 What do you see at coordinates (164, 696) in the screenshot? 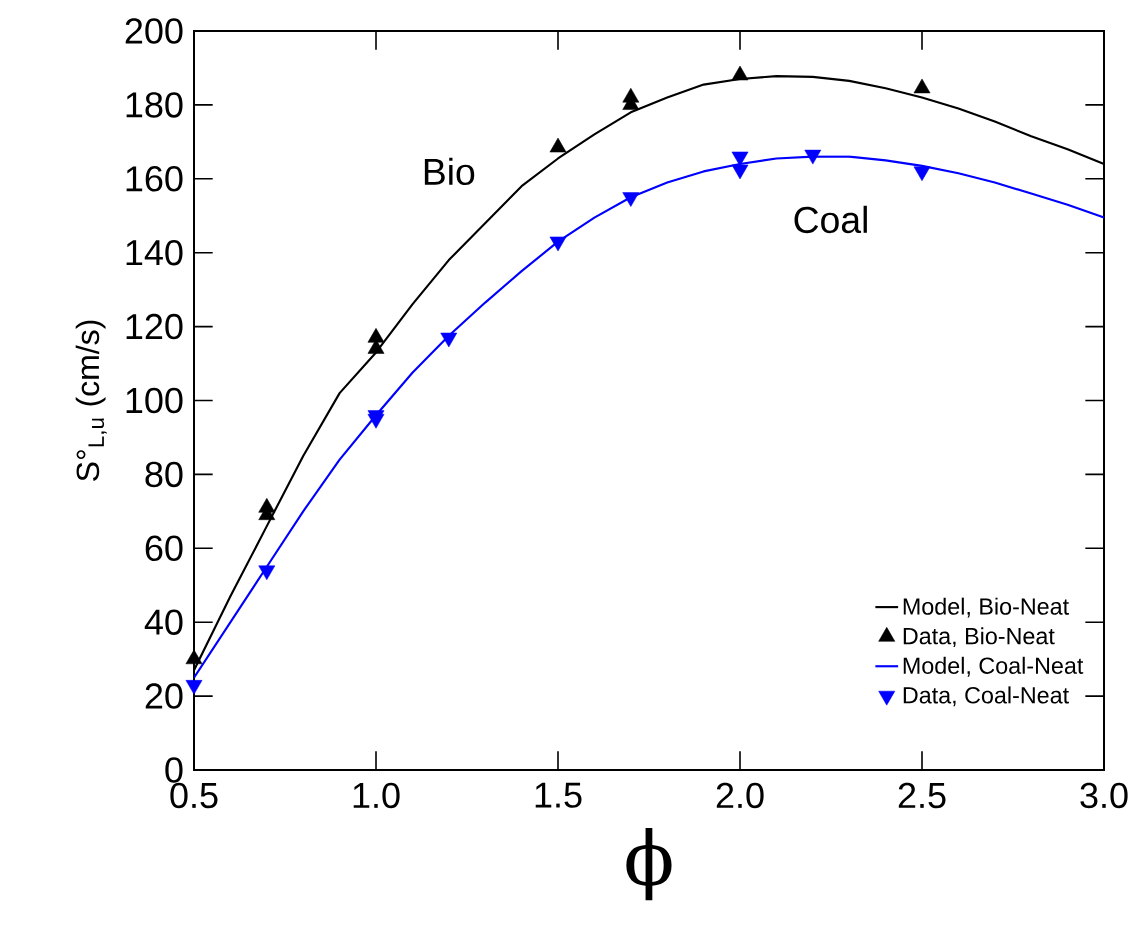
I see `y-tick-label: 20` at bounding box center [164, 696].